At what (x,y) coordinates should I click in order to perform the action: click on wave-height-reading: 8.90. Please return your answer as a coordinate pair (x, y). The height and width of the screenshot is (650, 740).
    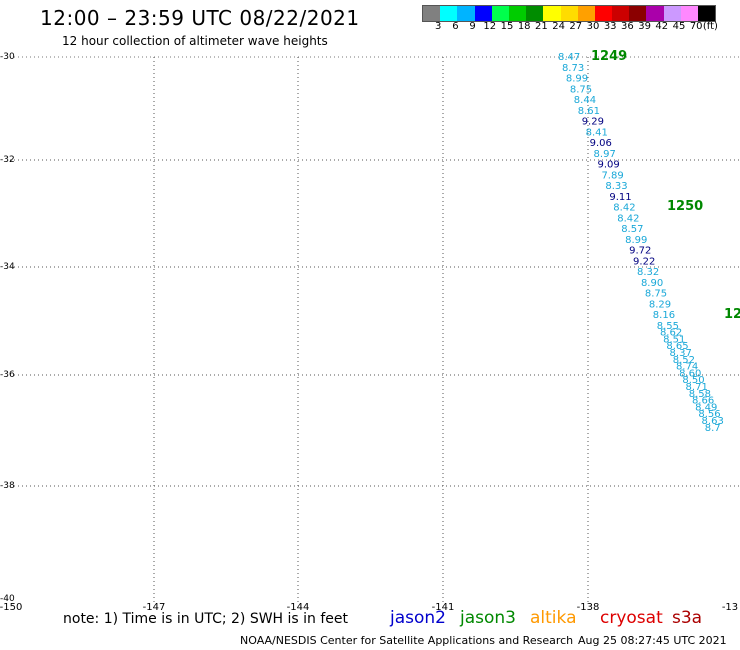
    Looking at the image, I should click on (652, 283).